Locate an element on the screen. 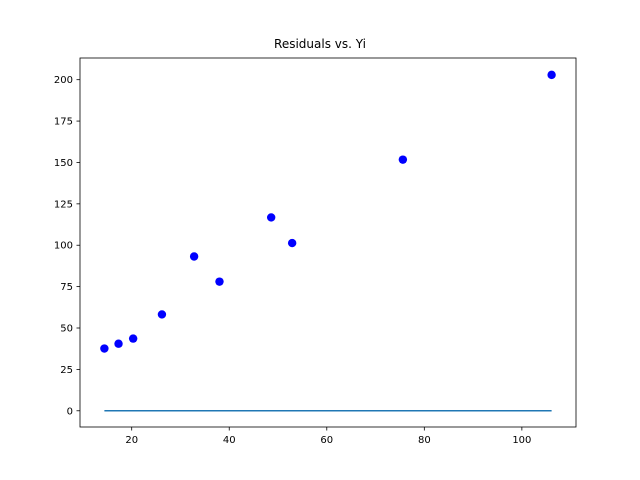 The height and width of the screenshot is (480, 640). x-tick-label: 20 is located at coordinates (131, 440).